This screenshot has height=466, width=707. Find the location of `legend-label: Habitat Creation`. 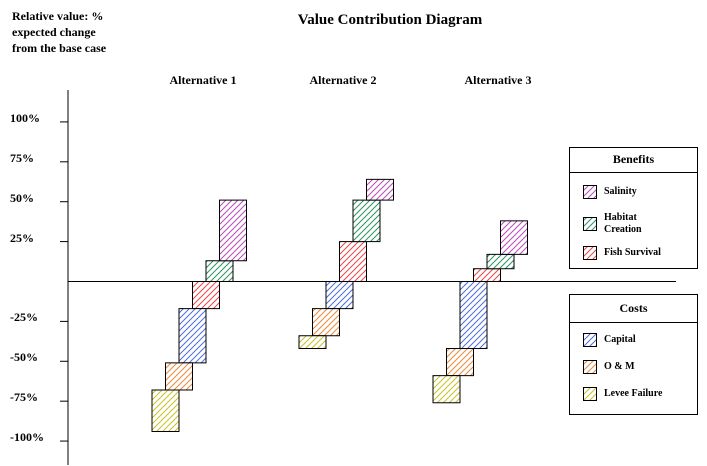

legend-label: Habitat Creation is located at coordinates (623, 223).